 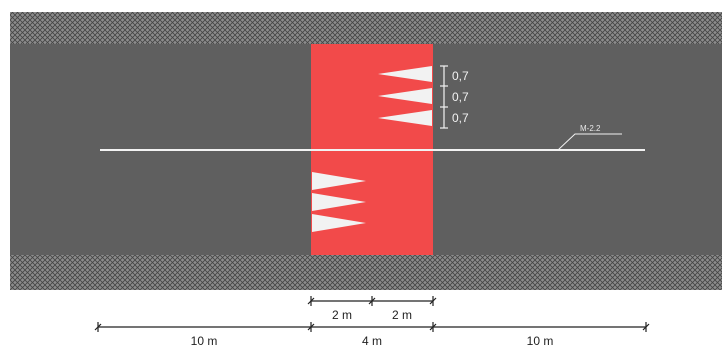 I want to click on top-curb, so click(x=366, y=28).